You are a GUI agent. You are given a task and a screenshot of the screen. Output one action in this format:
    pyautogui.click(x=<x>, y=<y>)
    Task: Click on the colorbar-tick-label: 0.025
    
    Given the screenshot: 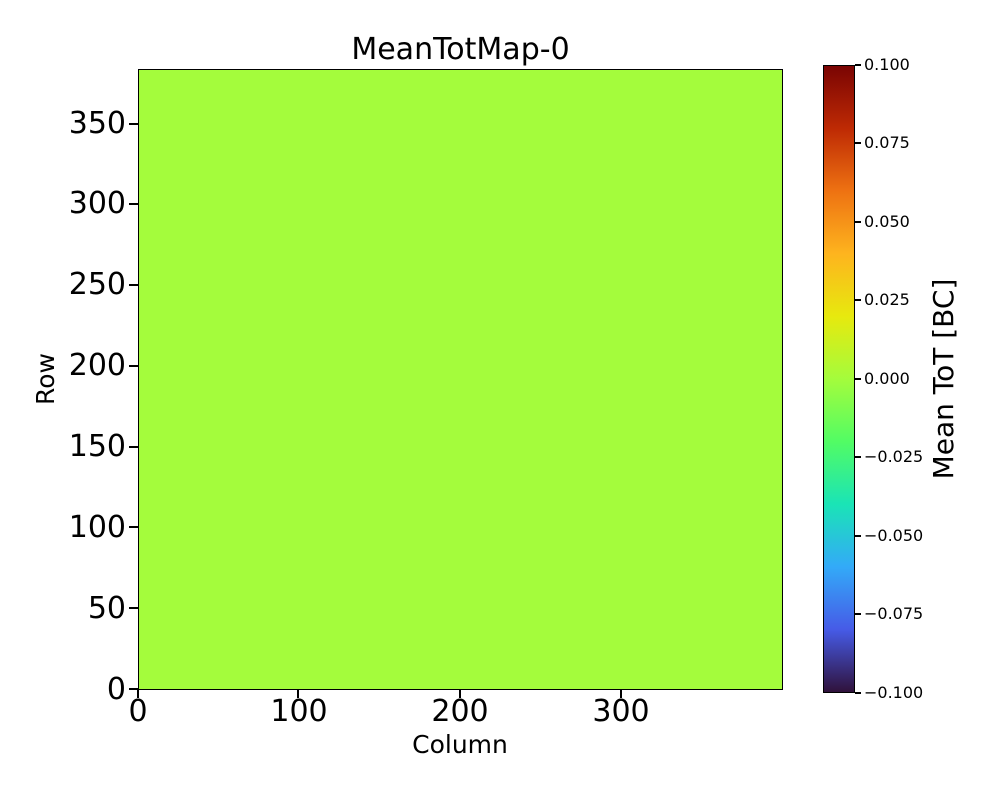 What is the action you would take?
    pyautogui.click(x=887, y=299)
    